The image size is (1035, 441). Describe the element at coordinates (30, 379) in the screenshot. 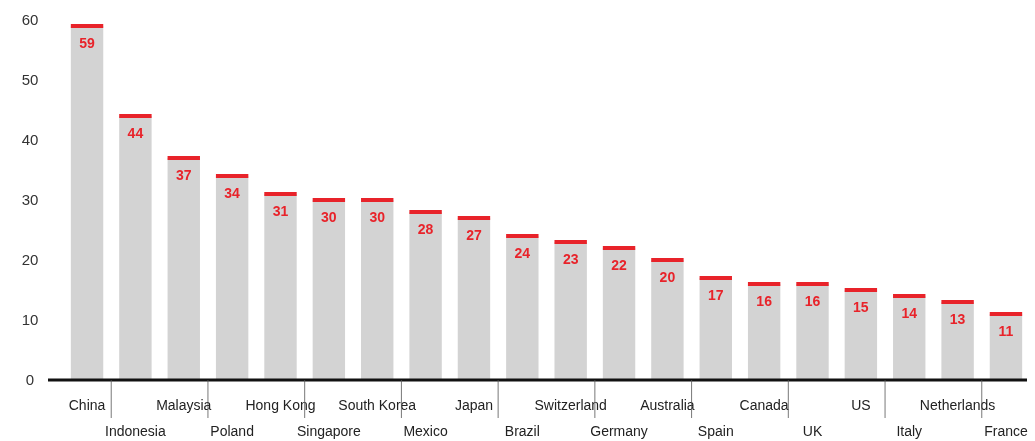

I see `y-tick-label: 0` at that location.